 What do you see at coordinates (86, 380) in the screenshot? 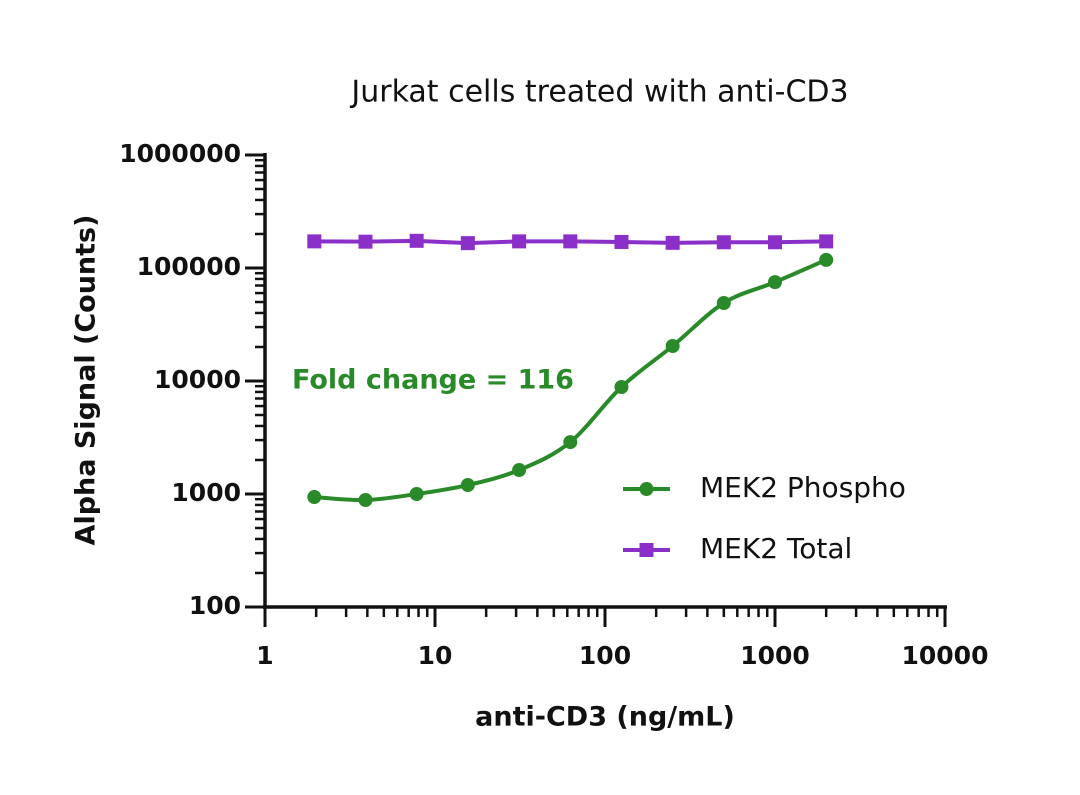
I see `y-axis-label: Alpha Signal (Counts)` at bounding box center [86, 380].